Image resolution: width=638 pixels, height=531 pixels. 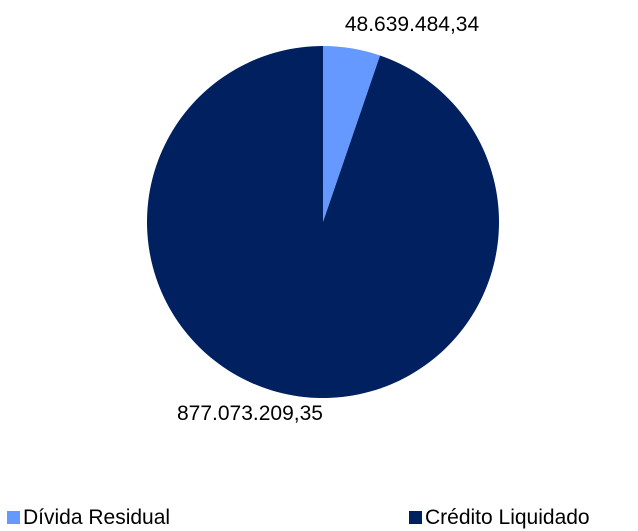 What do you see at coordinates (298, 517) in the screenshot?
I see `legend: Dívida Residual Crédito Liquidado` at bounding box center [298, 517].